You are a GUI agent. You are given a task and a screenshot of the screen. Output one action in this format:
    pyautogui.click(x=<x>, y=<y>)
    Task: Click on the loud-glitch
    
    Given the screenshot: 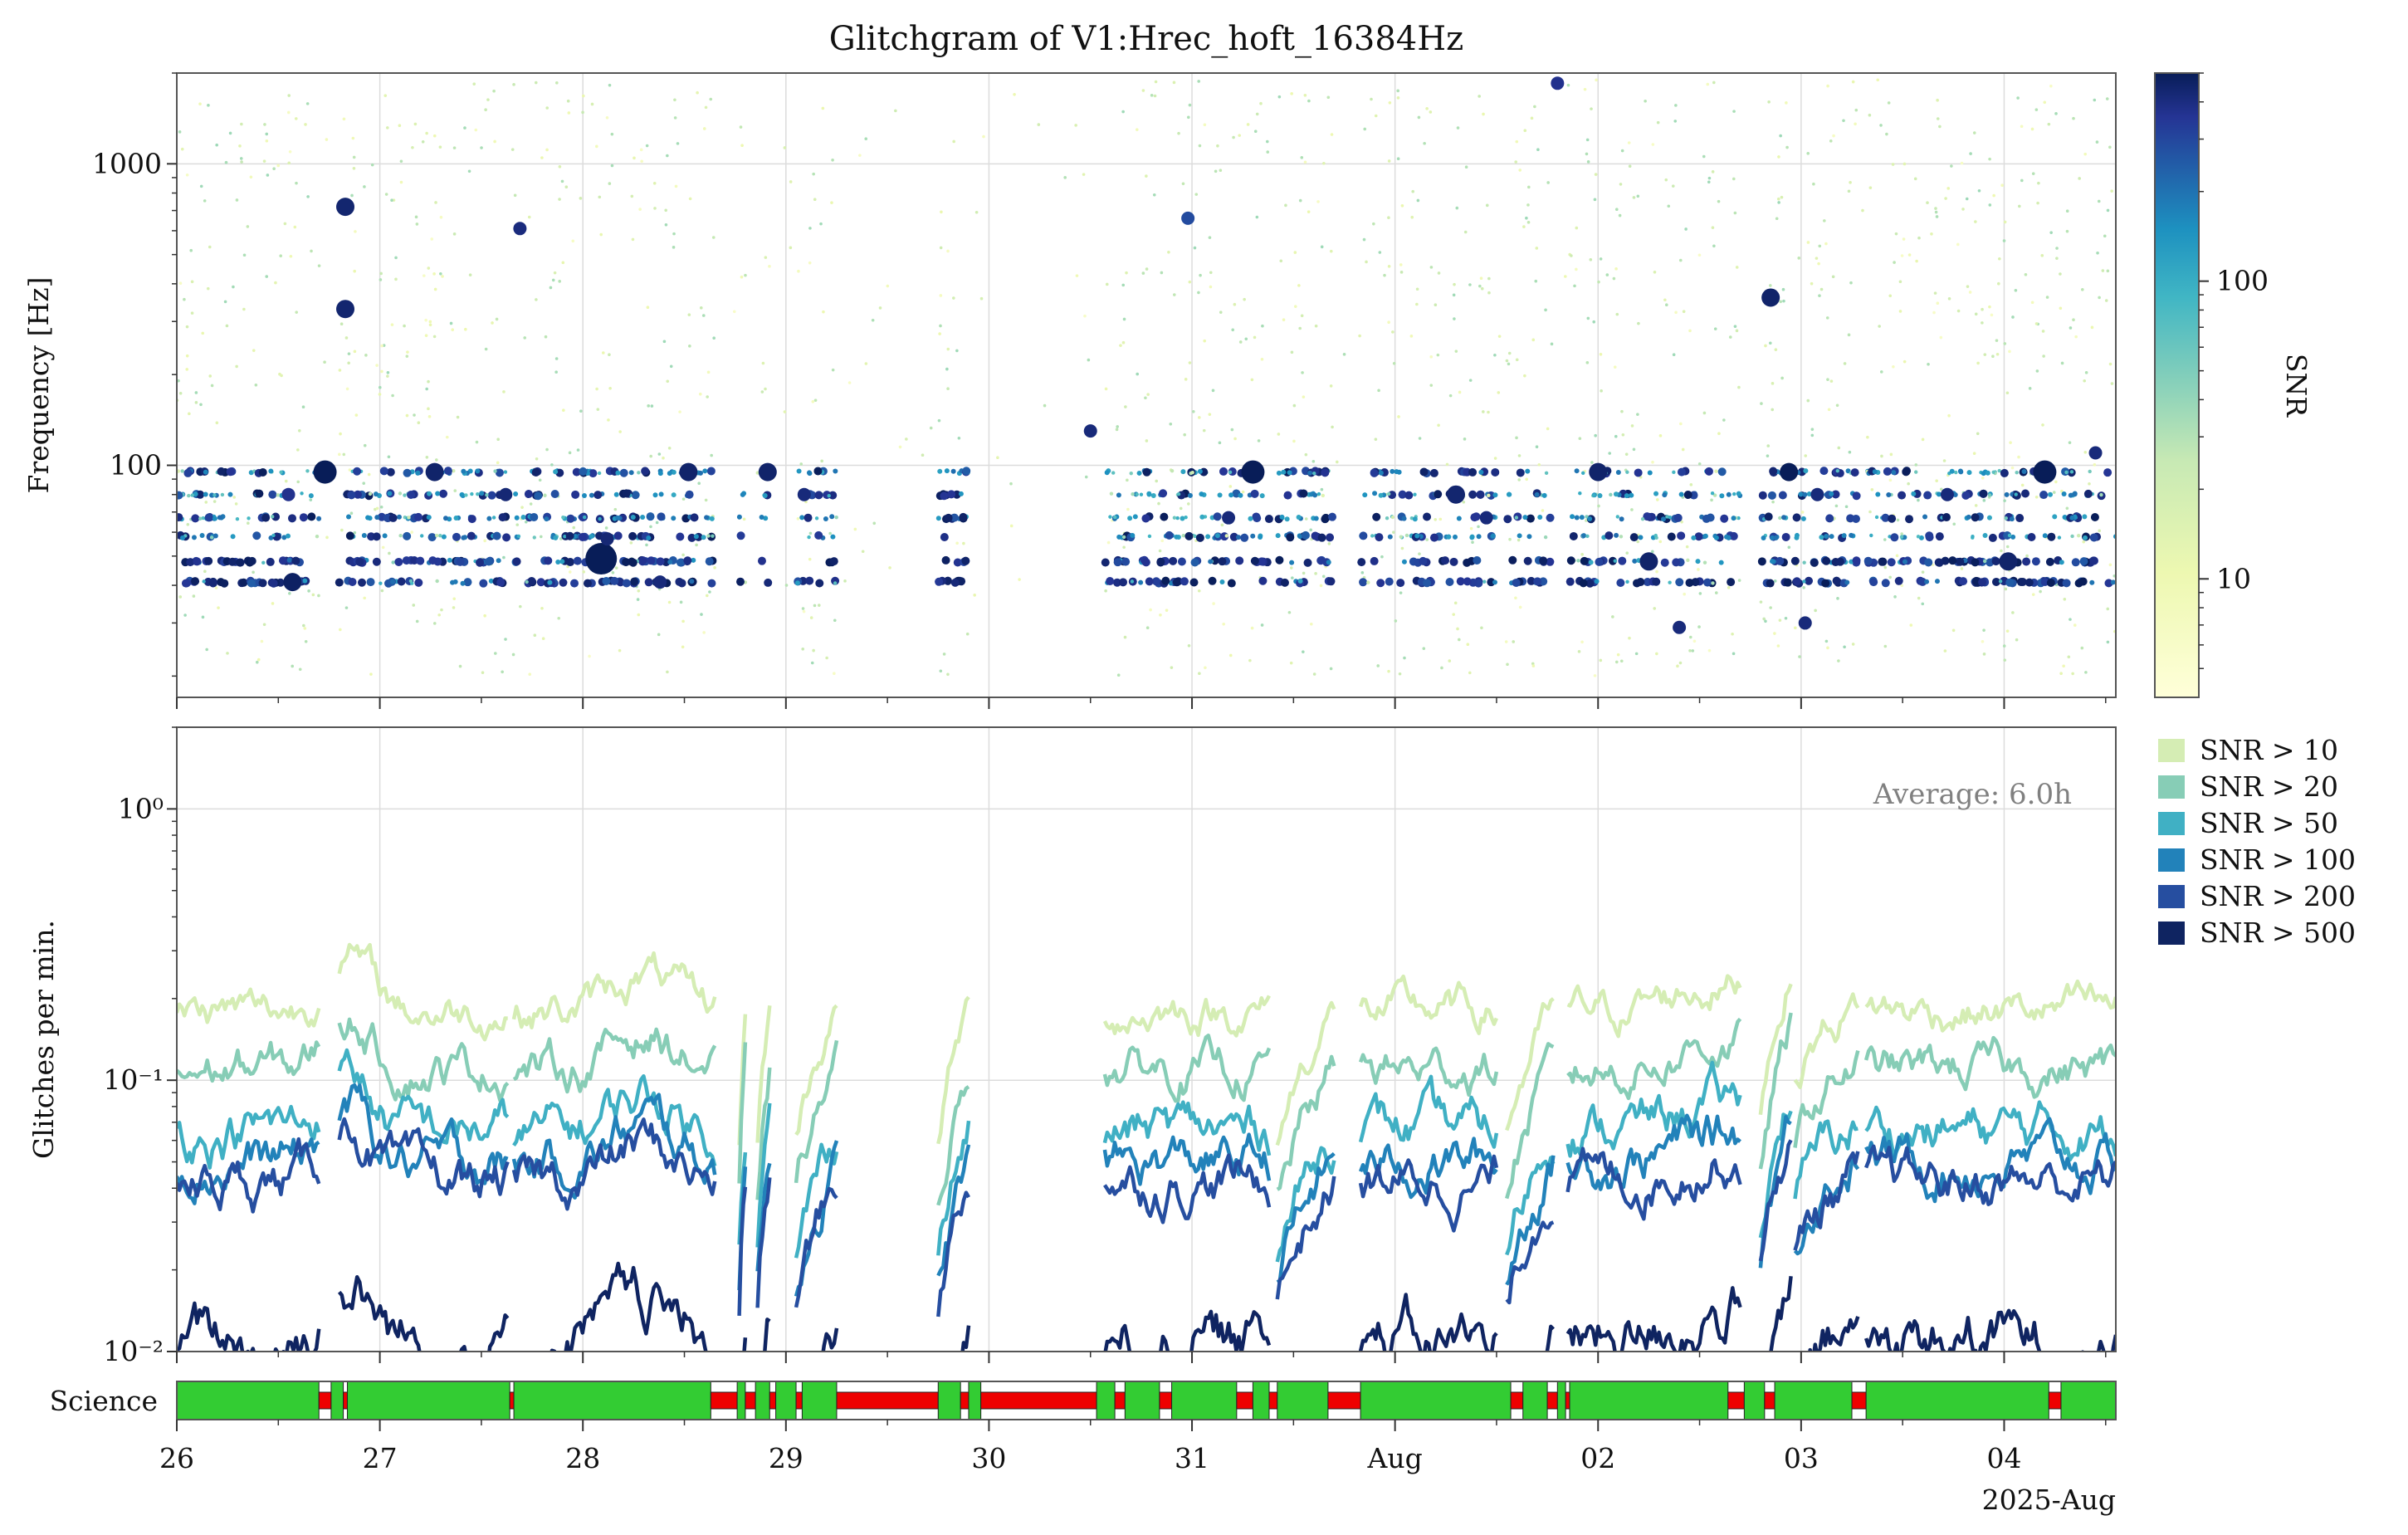 What is the action you would take?
    pyautogui.click(x=1648, y=561)
    